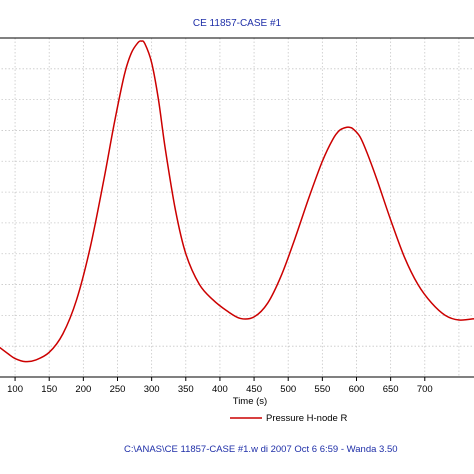 The image size is (474, 474). What do you see at coordinates (83, 389) in the screenshot?
I see `x-tick-label: 200` at bounding box center [83, 389].